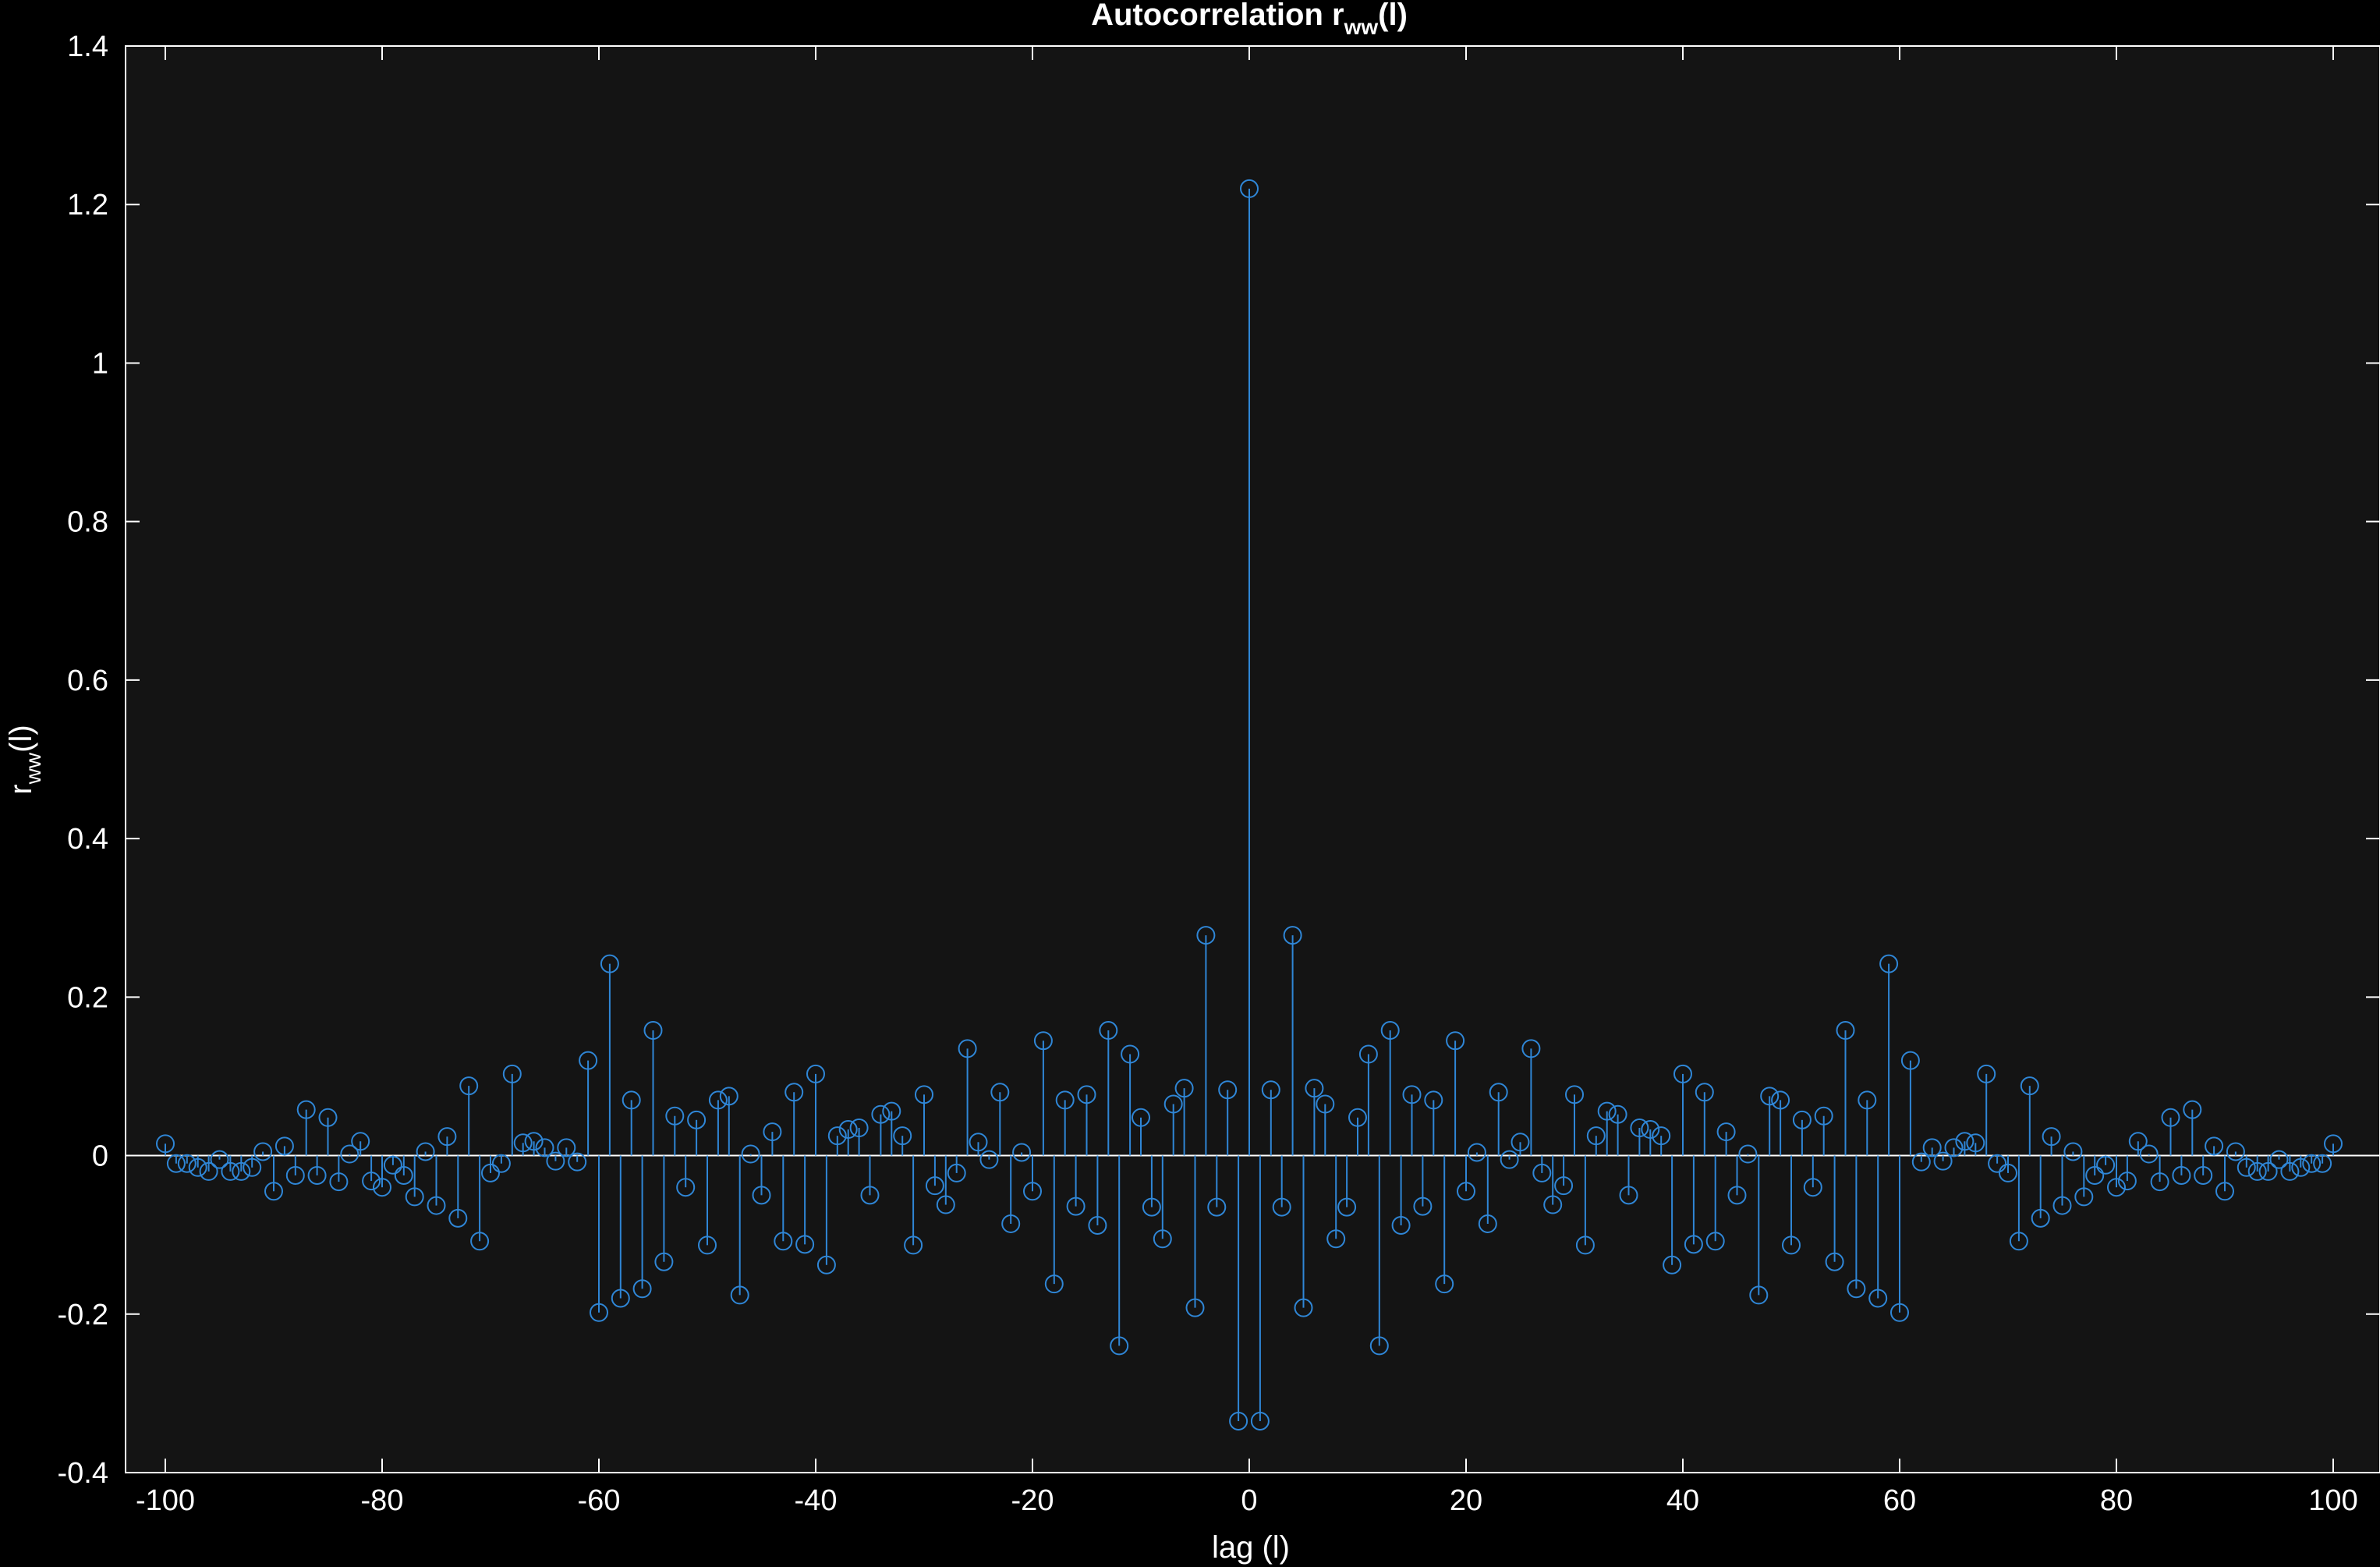 This screenshot has width=2380, height=1567. What do you see at coordinates (1251, 1547) in the screenshot?
I see `x-axis-label: lag (l)` at bounding box center [1251, 1547].